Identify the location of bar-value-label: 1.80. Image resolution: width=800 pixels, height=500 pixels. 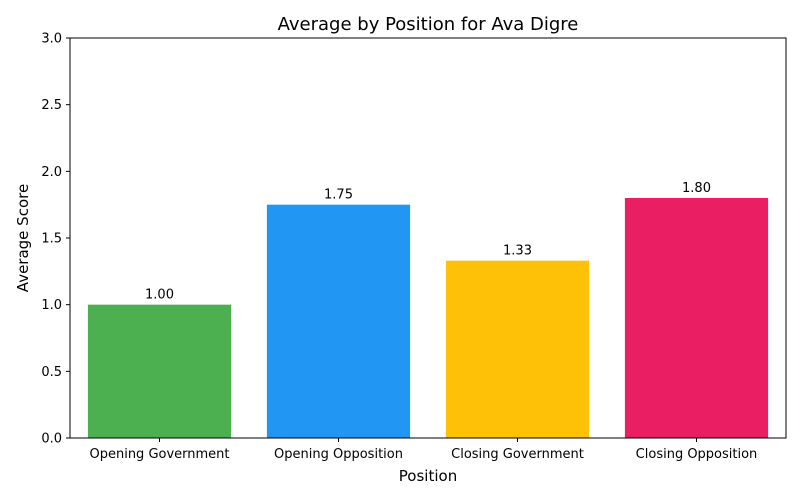
(696, 188).